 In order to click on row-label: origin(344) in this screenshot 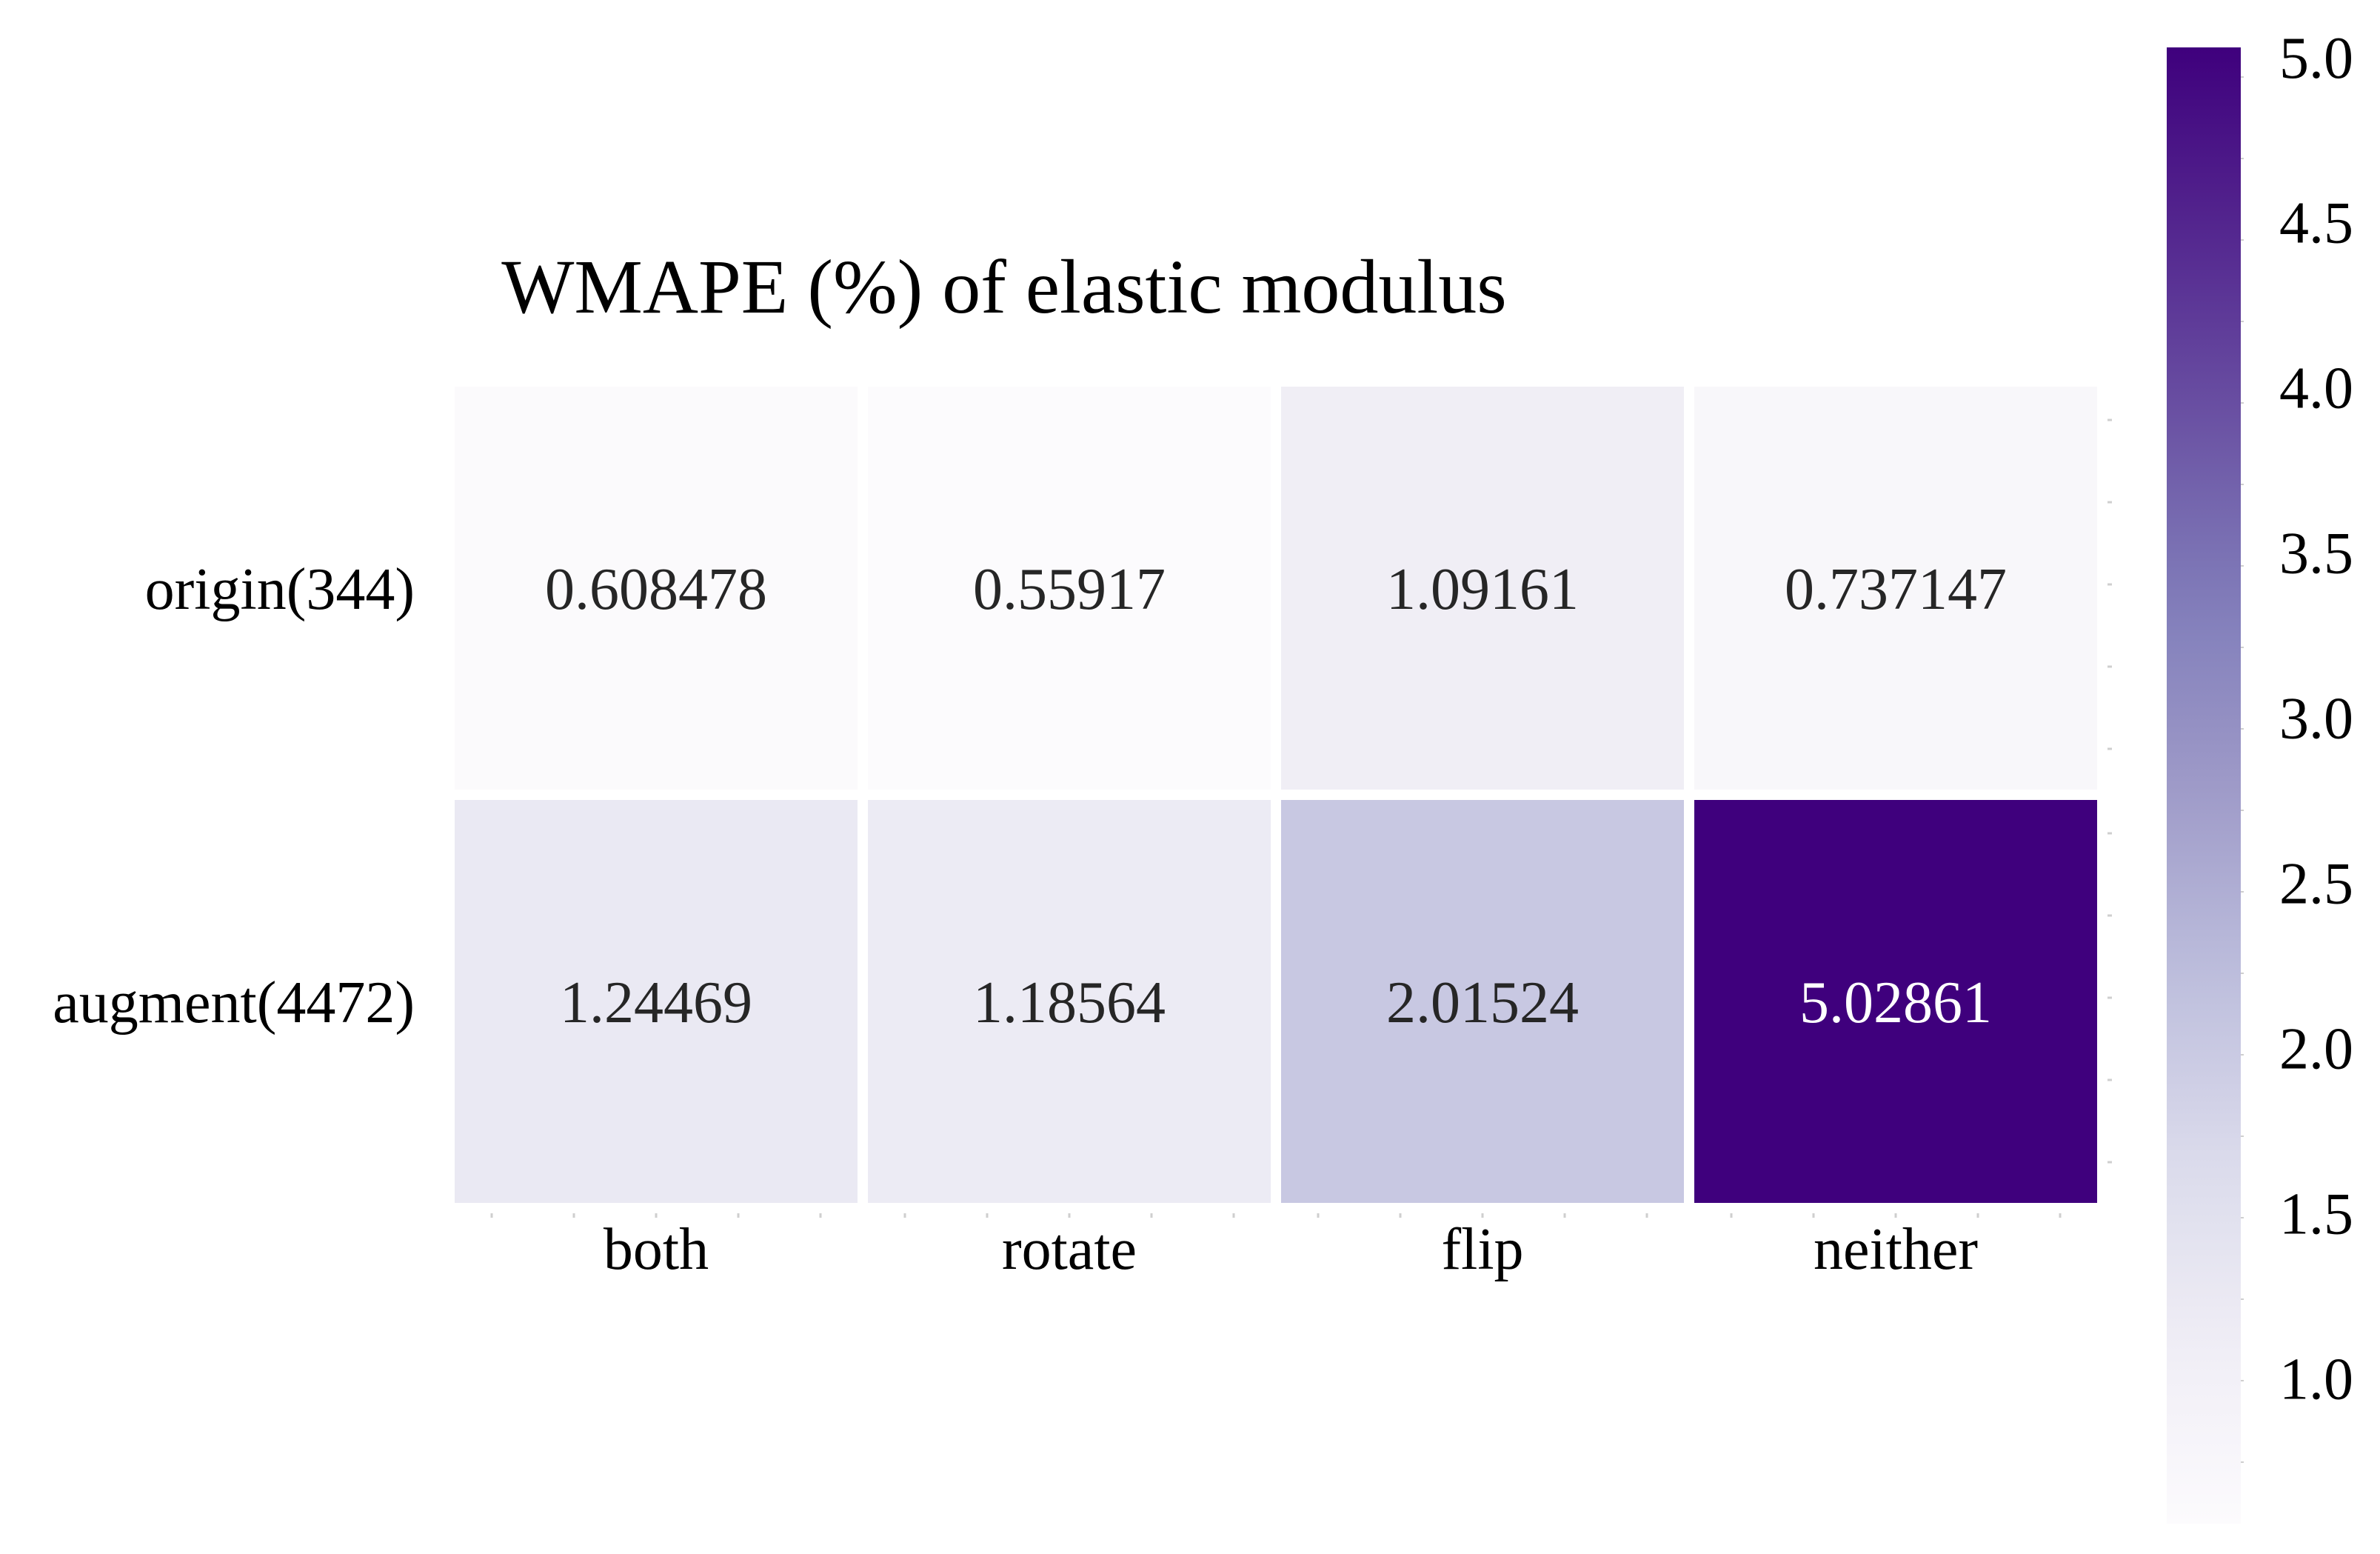, I will do `click(280, 589)`.